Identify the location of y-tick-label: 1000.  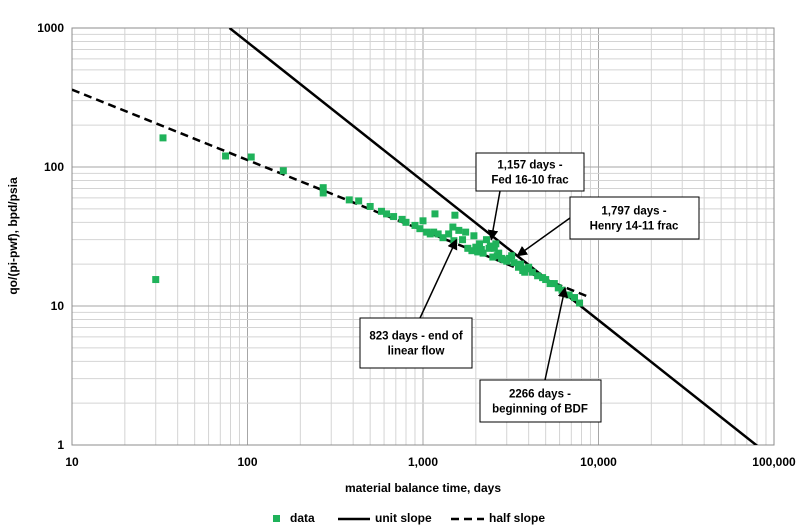
(50, 28).